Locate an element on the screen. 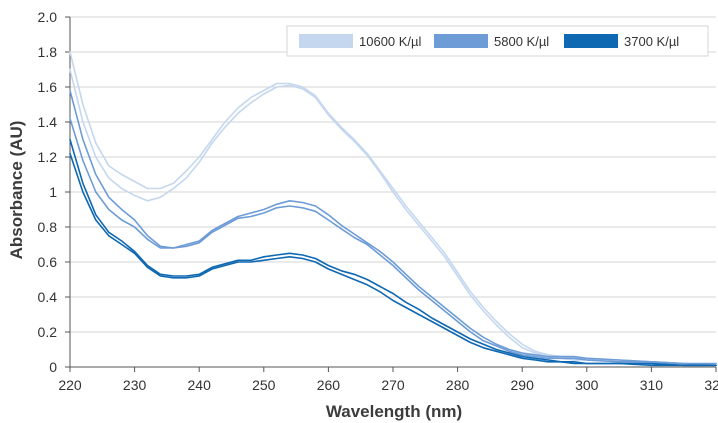  y-tick-label: 2.0 is located at coordinates (48, 17).